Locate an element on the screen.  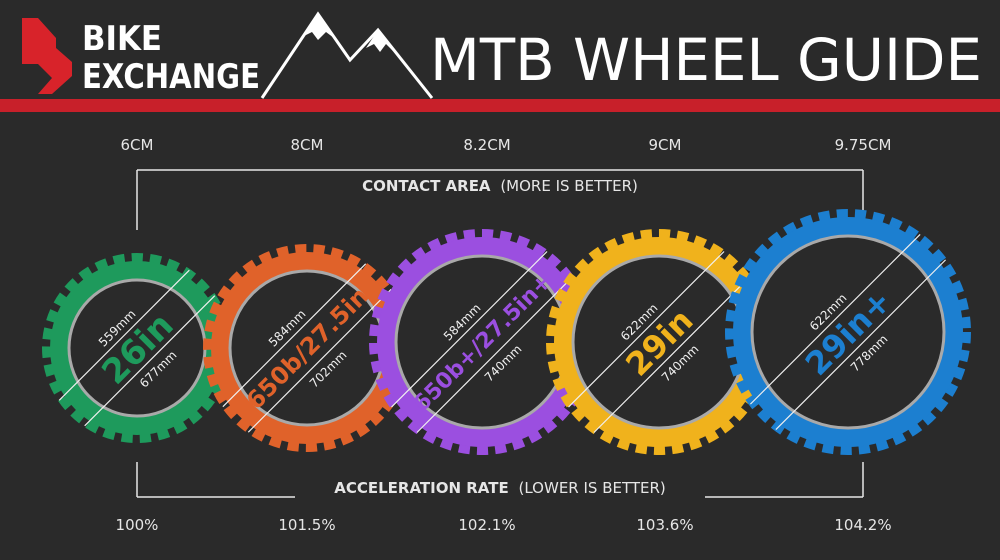
acceleration-rate-label-bg is located at coordinates (500, 488).